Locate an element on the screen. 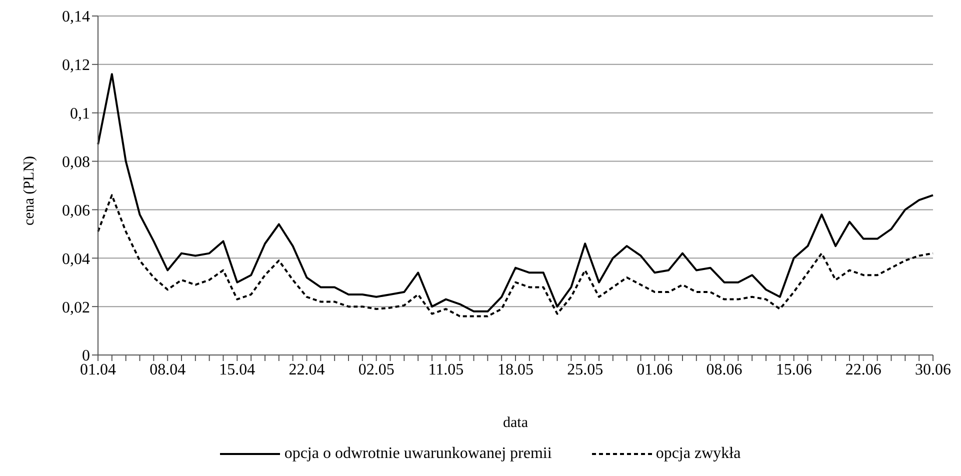 The width and height of the screenshot is (961, 476). x-tick-label: 08.06 is located at coordinates (724, 369).